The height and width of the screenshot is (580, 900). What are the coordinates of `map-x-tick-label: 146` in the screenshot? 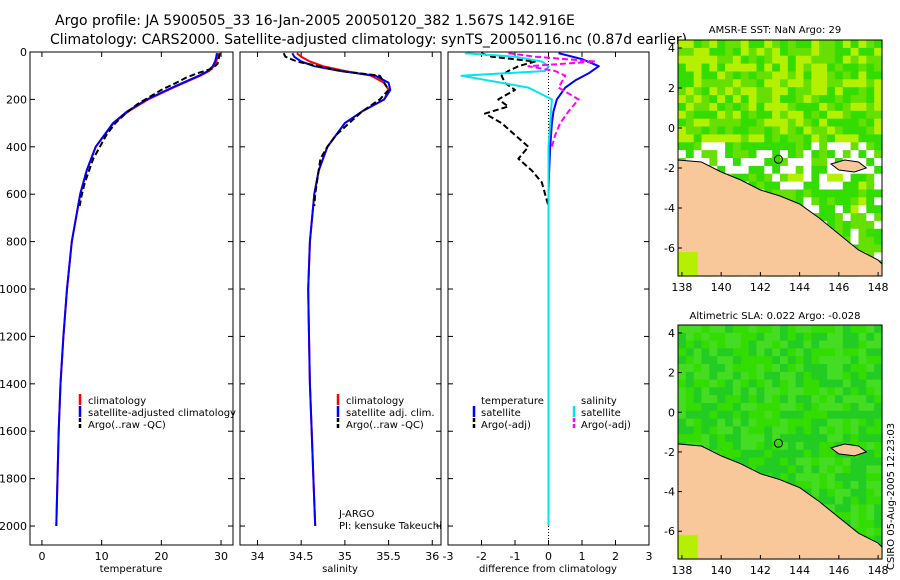 It's located at (838, 287).